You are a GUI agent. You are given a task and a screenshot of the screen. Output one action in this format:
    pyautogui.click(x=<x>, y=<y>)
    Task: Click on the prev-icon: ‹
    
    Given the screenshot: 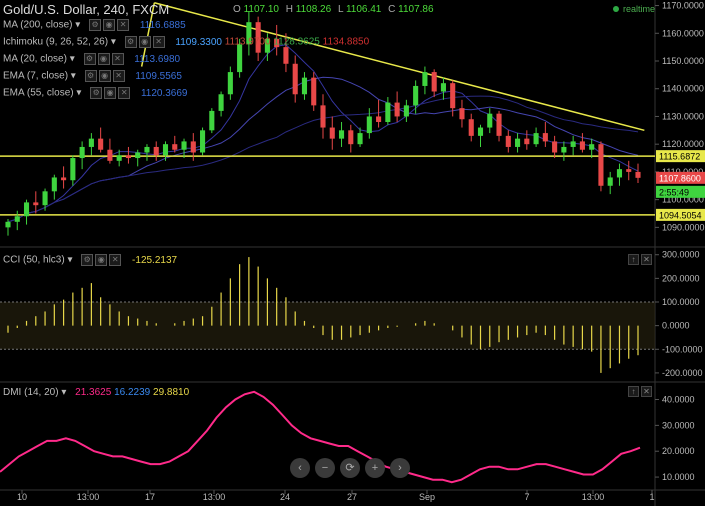 What is the action you would take?
    pyautogui.click(x=300, y=468)
    